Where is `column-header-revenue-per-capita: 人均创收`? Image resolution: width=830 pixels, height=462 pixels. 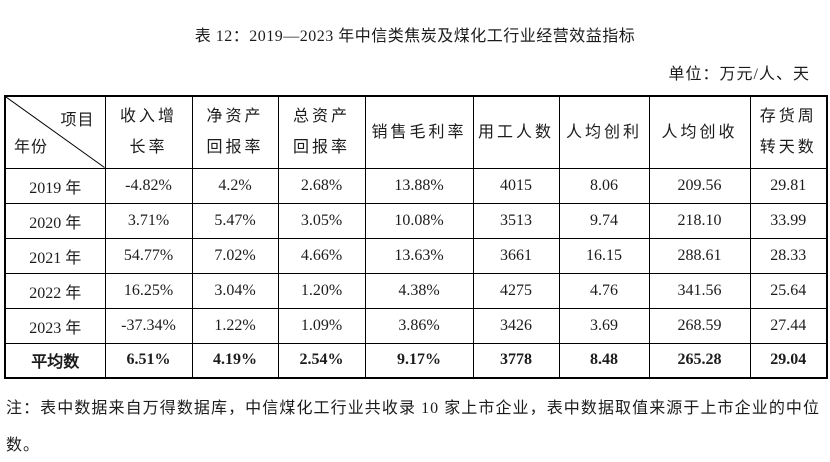 column-header-revenue-per-capita: 人均创收 is located at coordinates (699, 132).